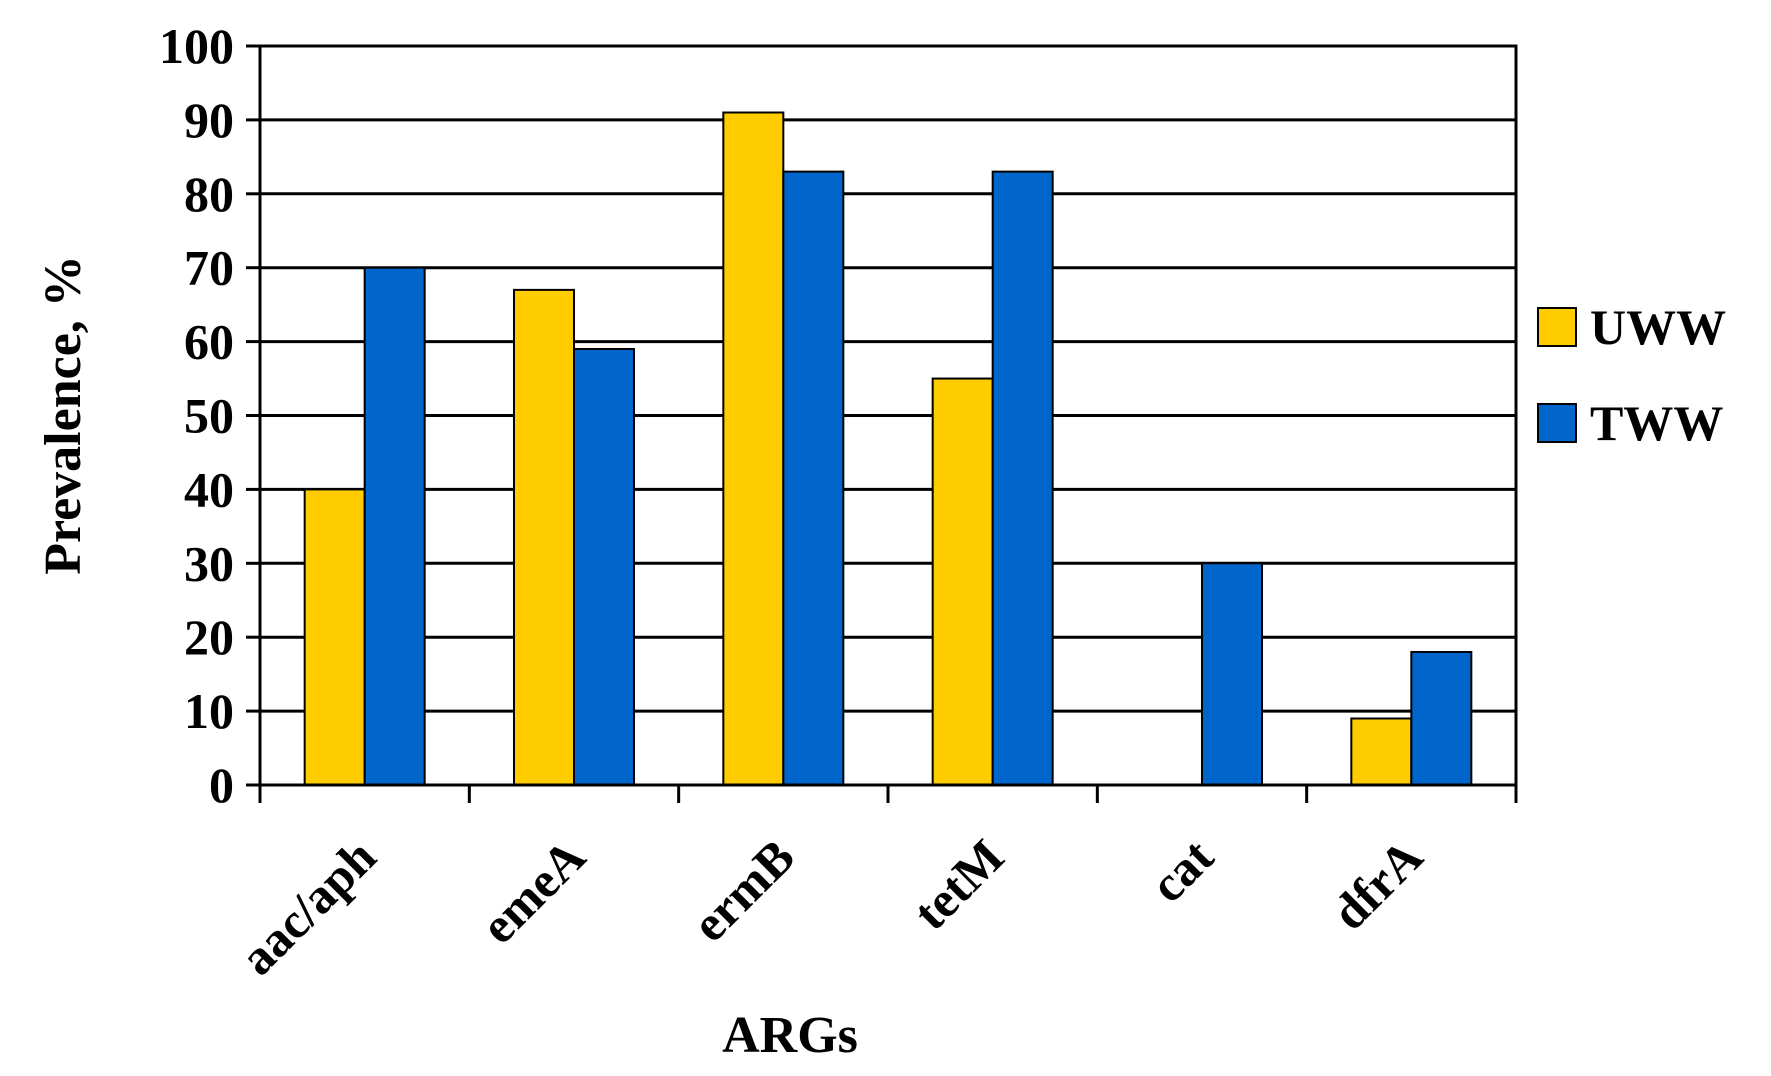  I want to click on y-tick-label: 30, so click(209, 563).